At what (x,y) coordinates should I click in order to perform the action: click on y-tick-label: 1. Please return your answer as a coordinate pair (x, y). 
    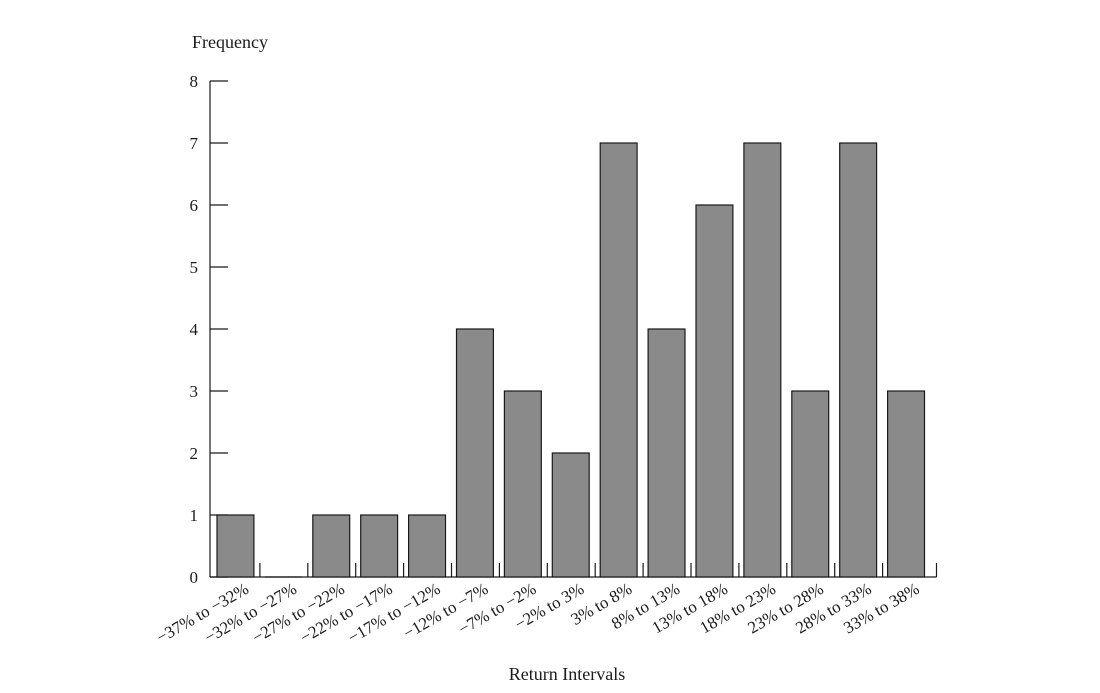
    Looking at the image, I should click on (194, 515).